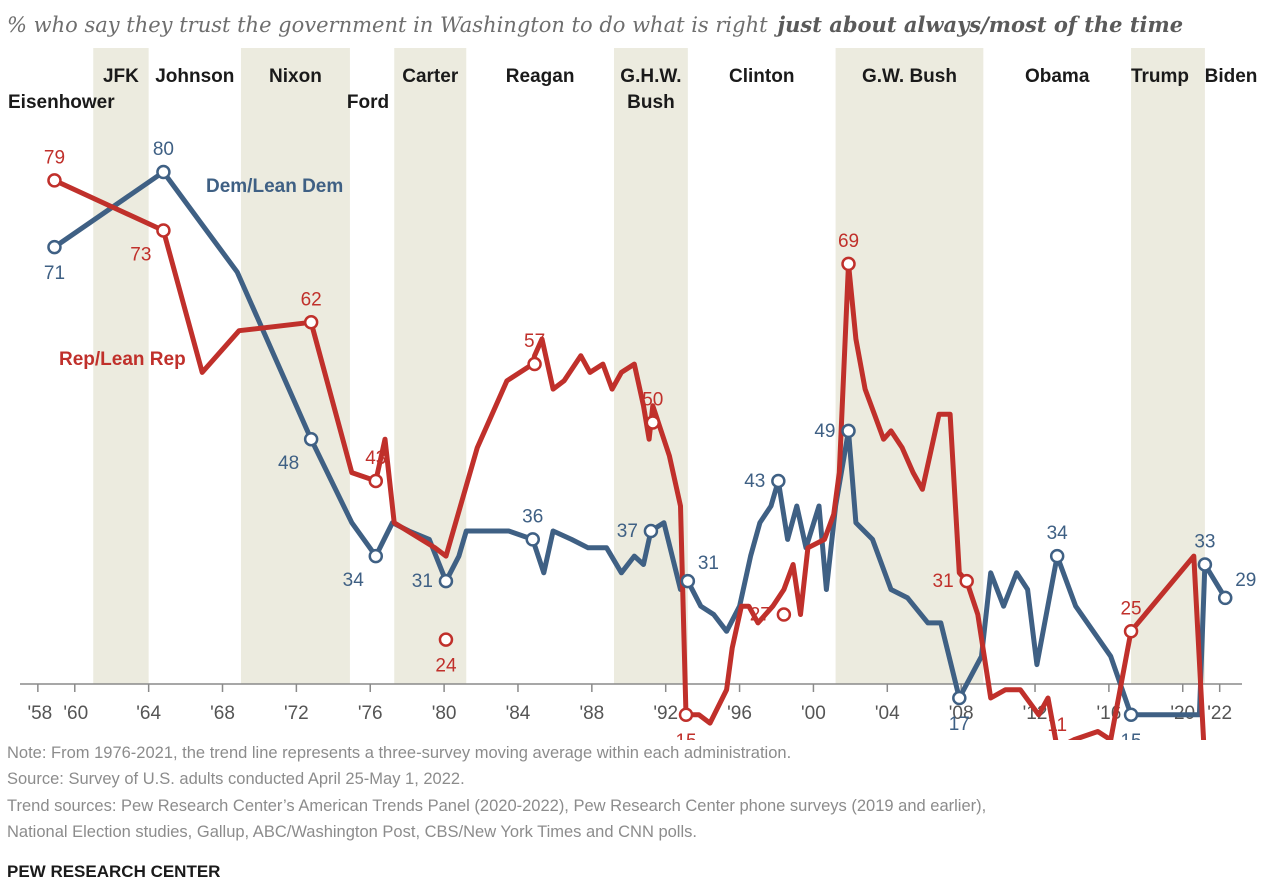 The image size is (1284, 888). I want to click on data-label-rep-lean-rep-3: 43, so click(375, 458).